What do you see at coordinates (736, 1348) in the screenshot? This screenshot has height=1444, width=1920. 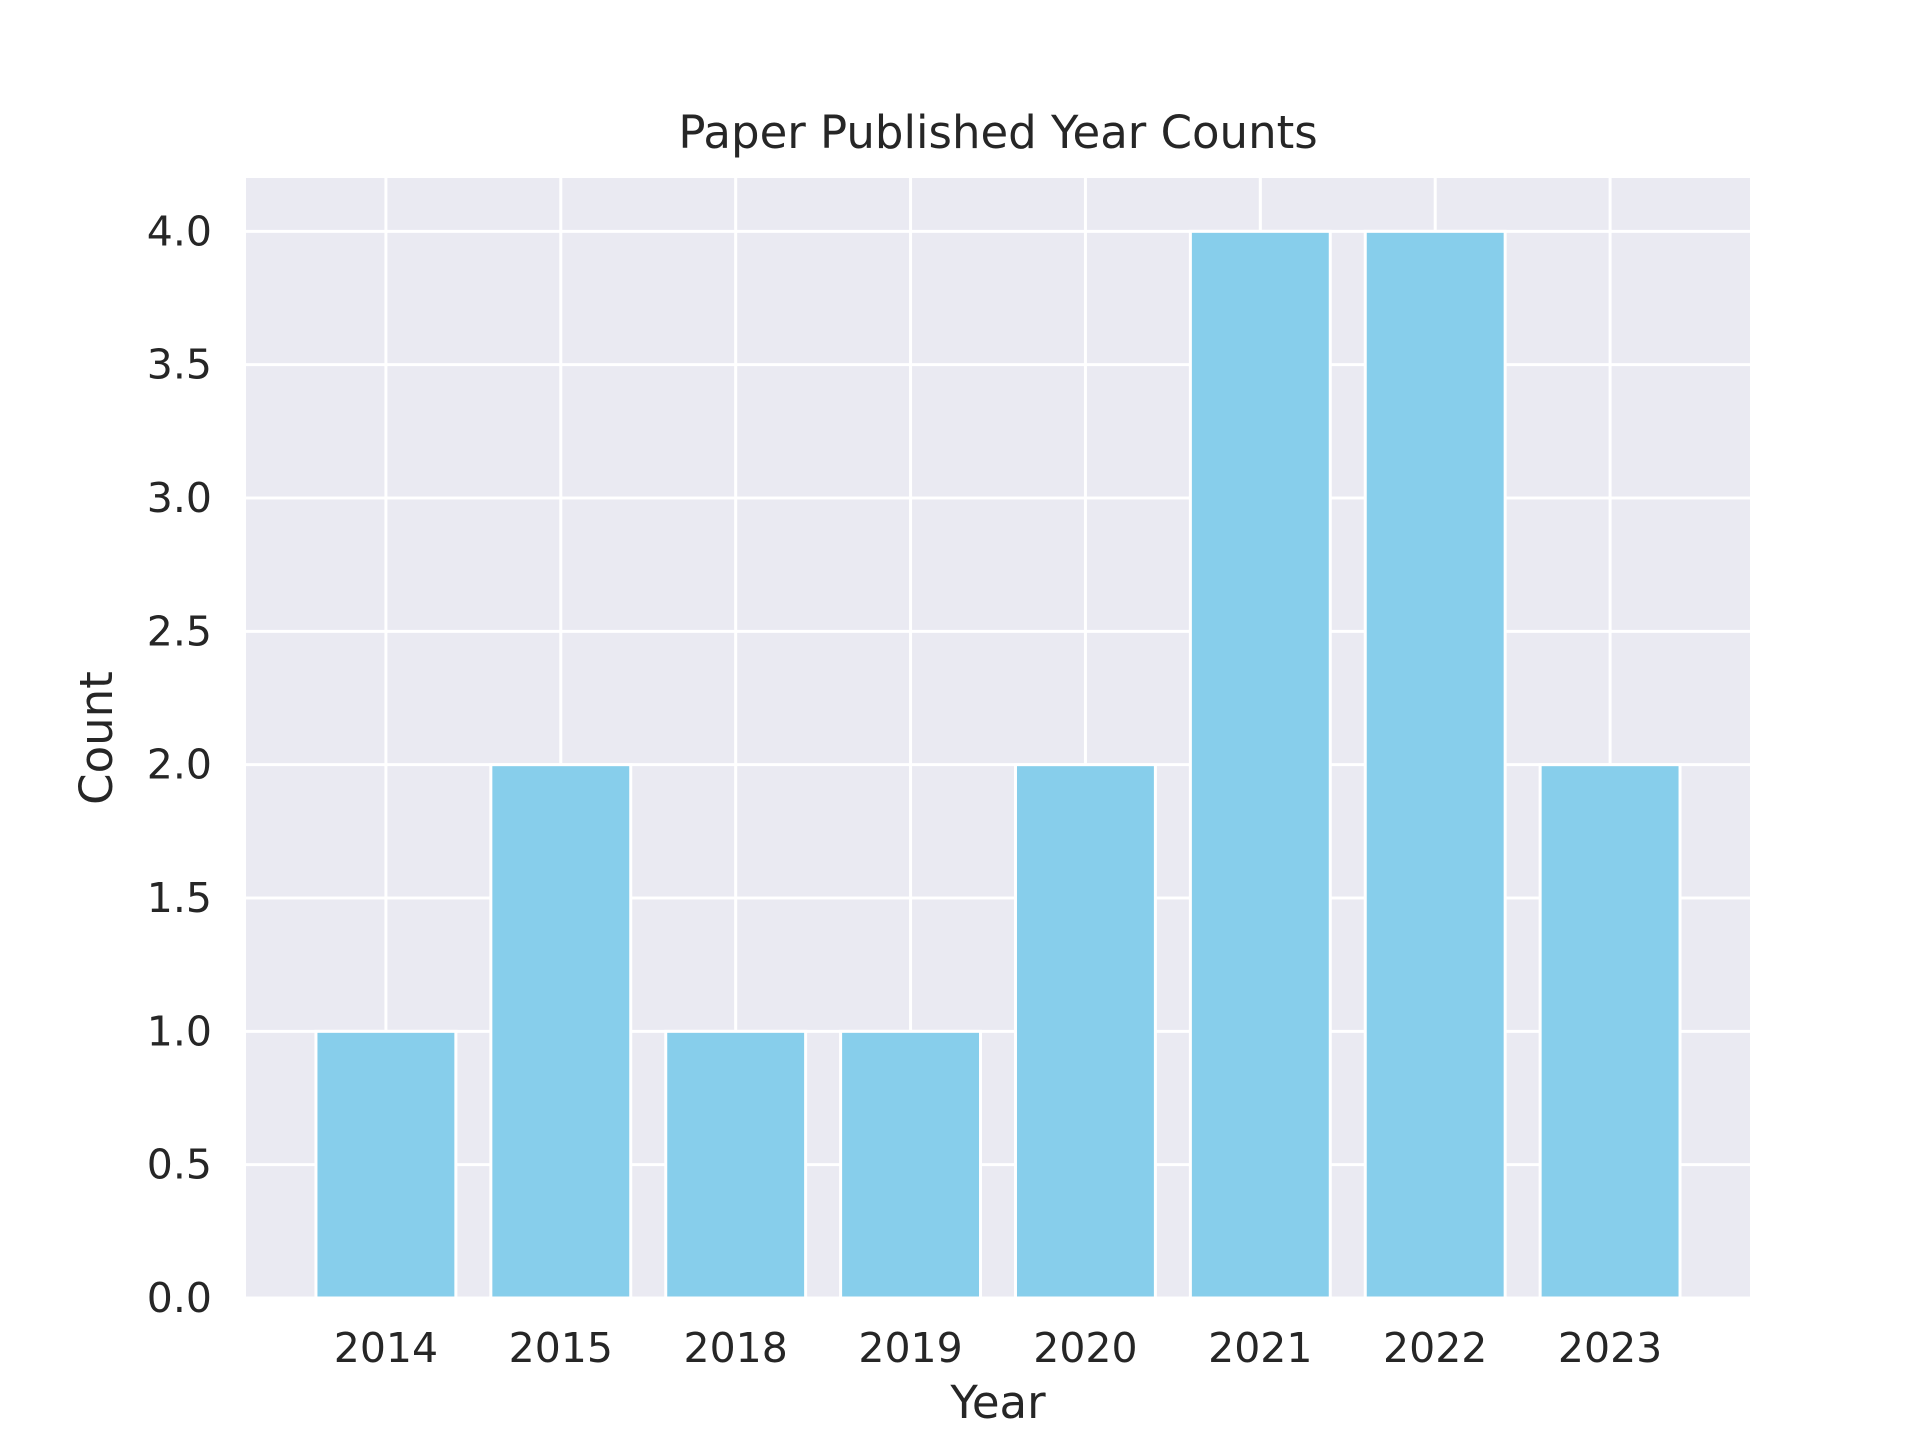 I see `x-tick-label-2018: 2018` at bounding box center [736, 1348].